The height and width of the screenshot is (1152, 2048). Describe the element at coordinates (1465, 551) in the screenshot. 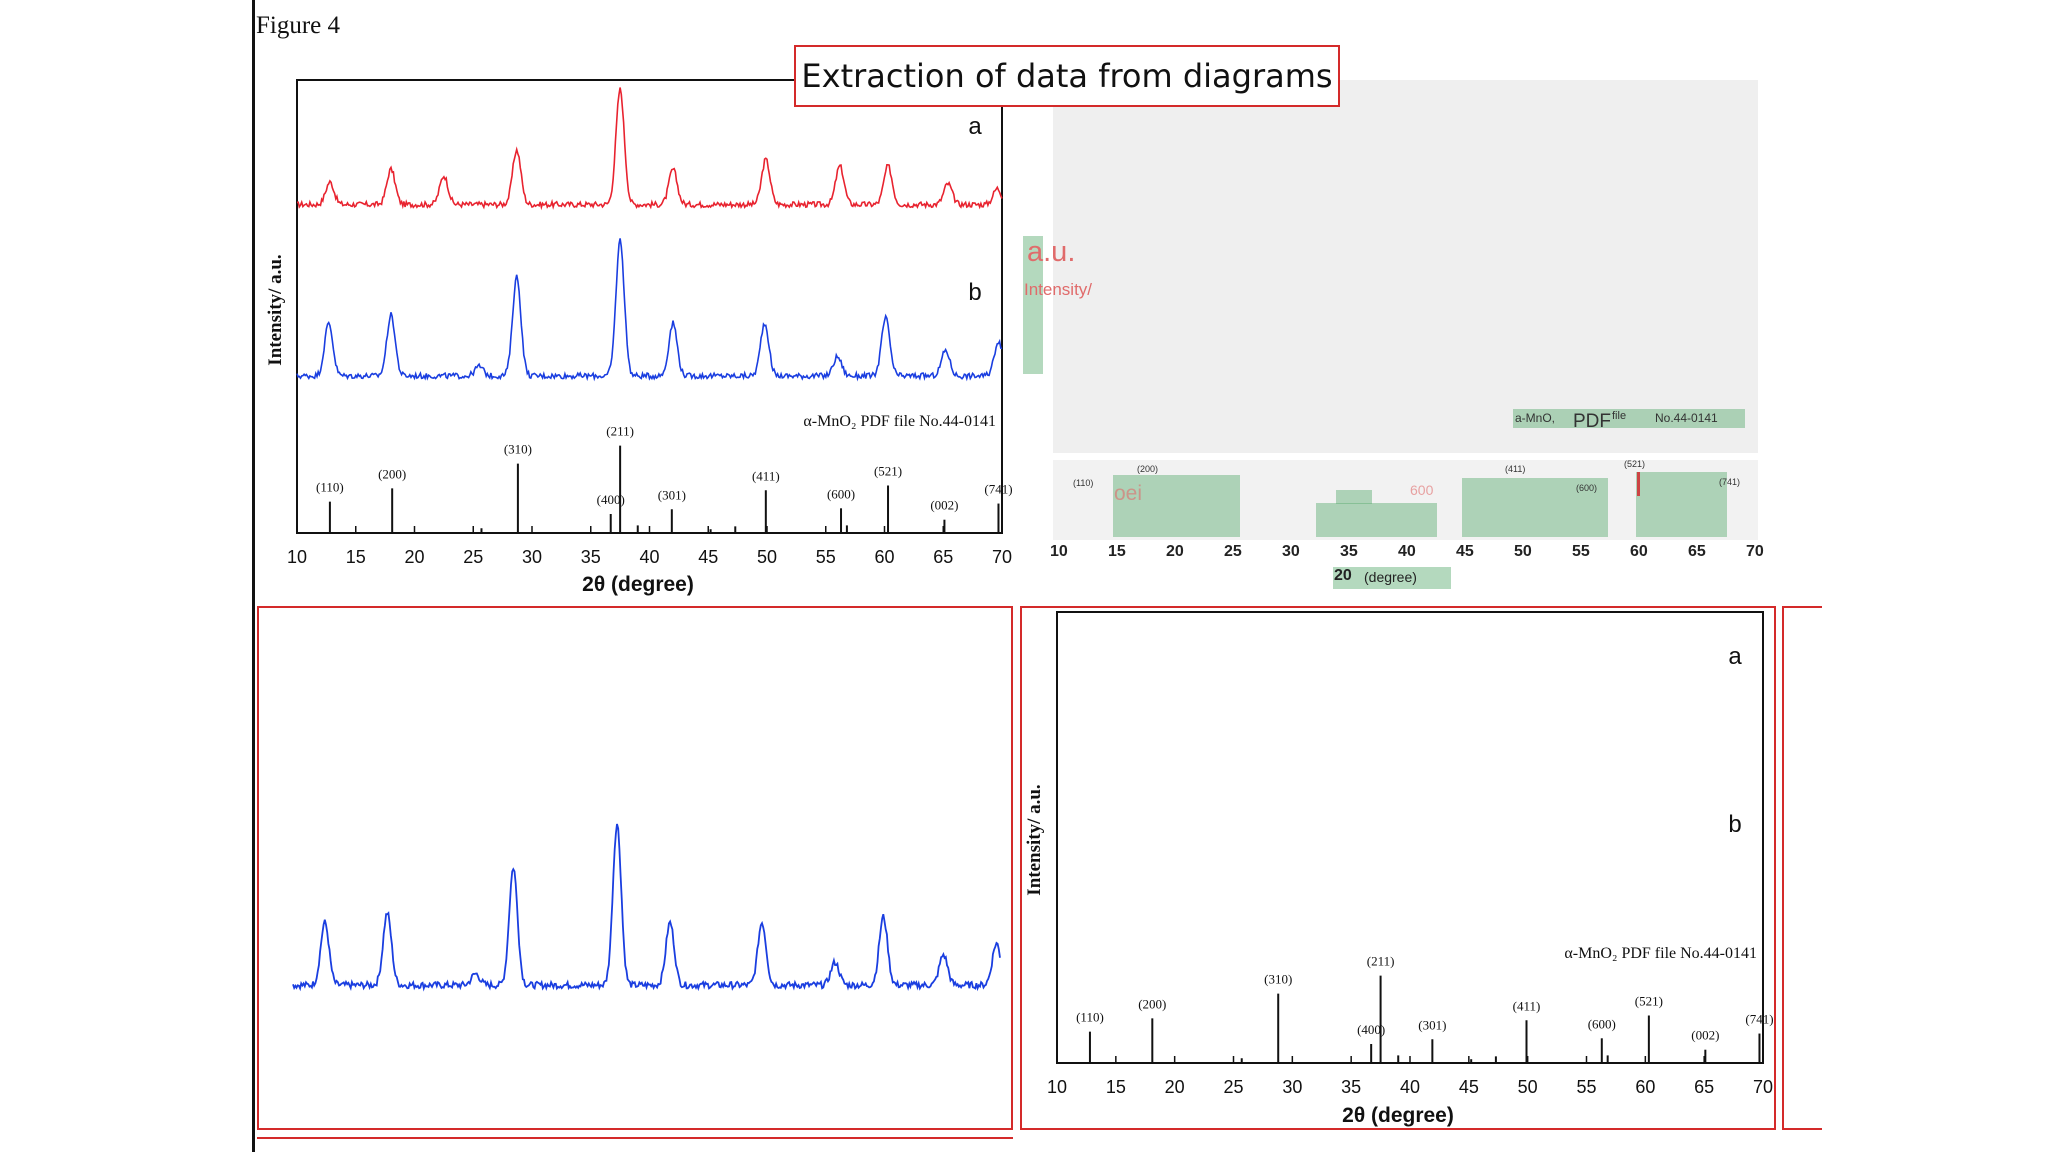

I see `ocr-xtick-label: 45` at that location.